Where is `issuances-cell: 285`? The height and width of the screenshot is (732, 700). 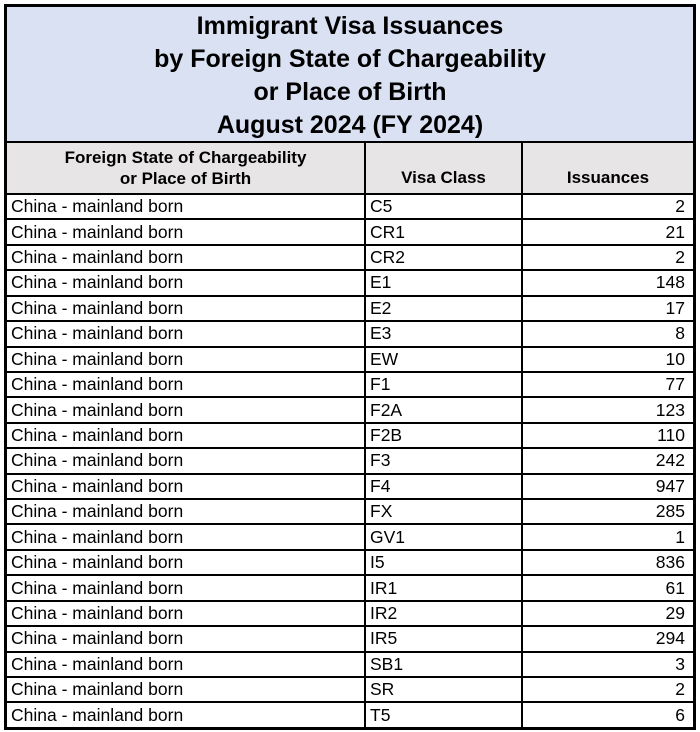
issuances-cell: 285 is located at coordinates (670, 511).